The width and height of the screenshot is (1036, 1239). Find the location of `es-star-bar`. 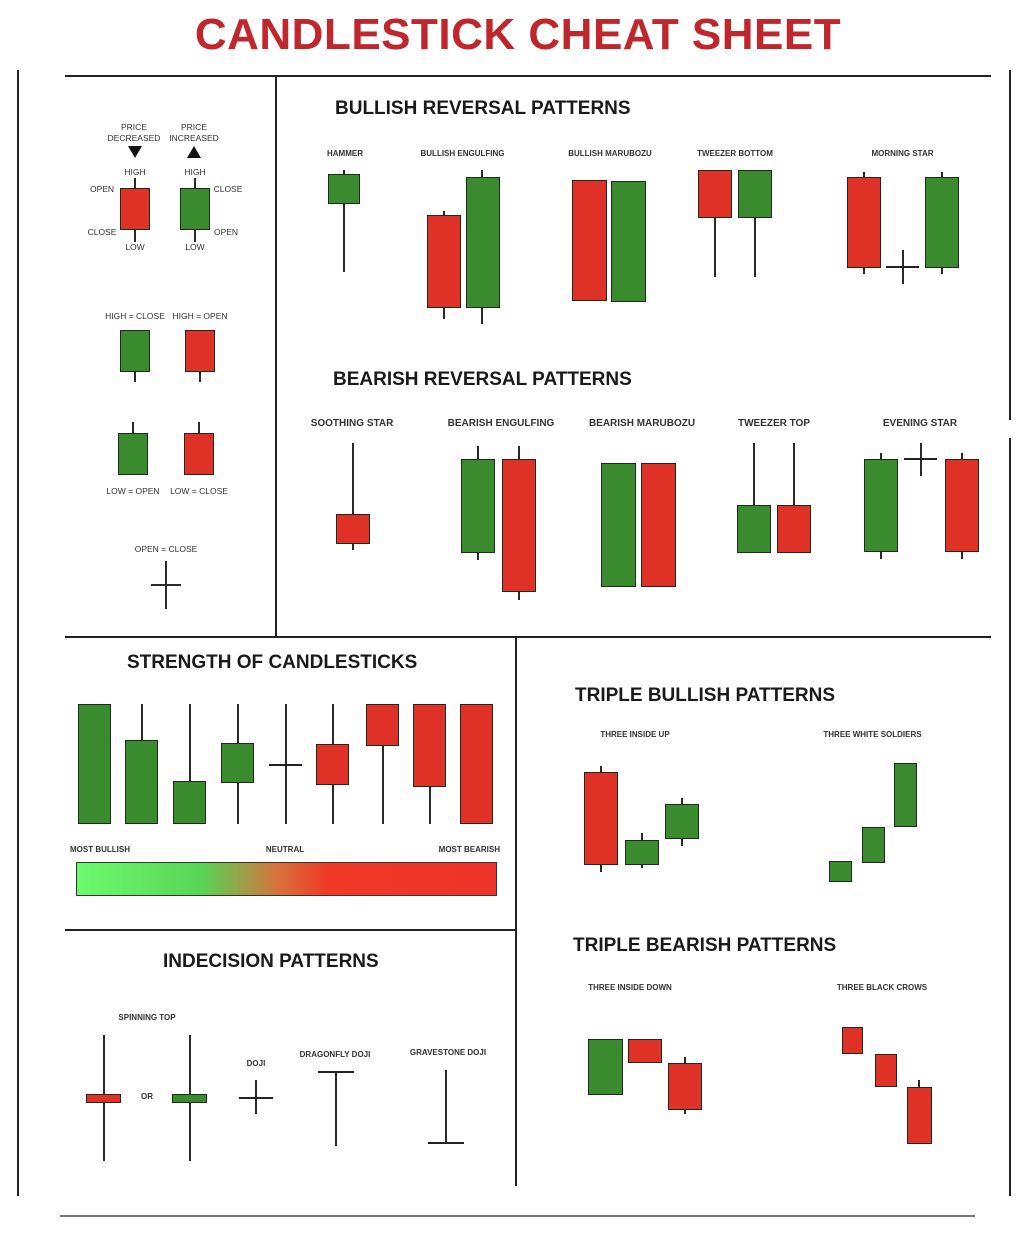

es-star-bar is located at coordinates (920, 459).